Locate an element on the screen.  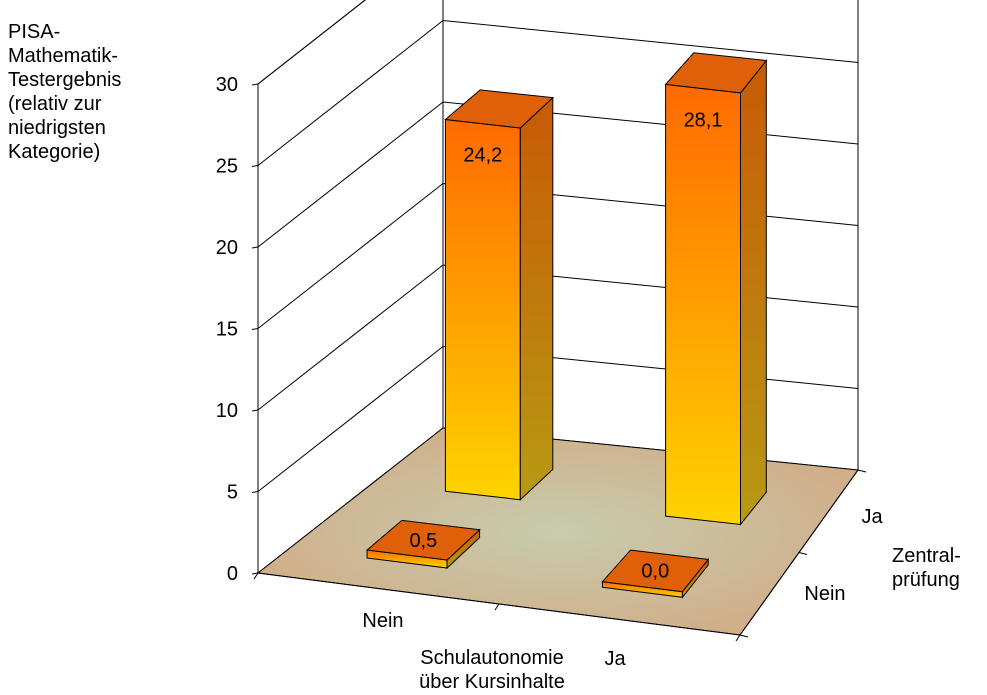
bar-group: 0,0 is located at coordinates (655, 574).